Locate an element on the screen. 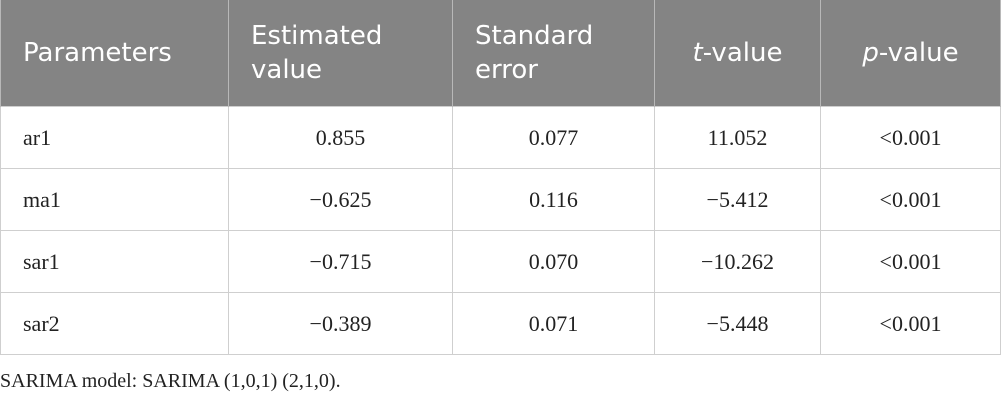  table-cell: −5.448 is located at coordinates (737, 323).